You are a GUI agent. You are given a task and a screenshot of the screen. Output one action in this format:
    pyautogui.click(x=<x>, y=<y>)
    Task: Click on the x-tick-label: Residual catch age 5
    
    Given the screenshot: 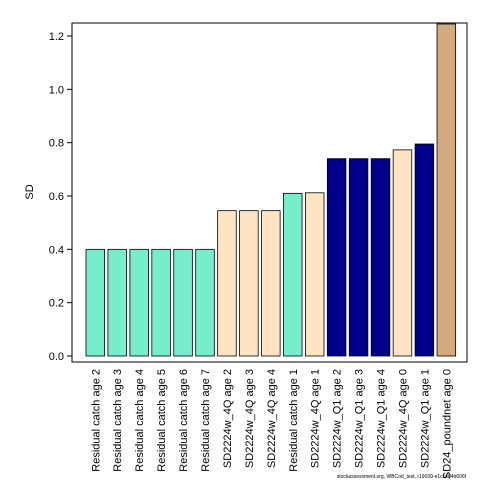 What is the action you would take?
    pyautogui.click(x=162, y=420)
    